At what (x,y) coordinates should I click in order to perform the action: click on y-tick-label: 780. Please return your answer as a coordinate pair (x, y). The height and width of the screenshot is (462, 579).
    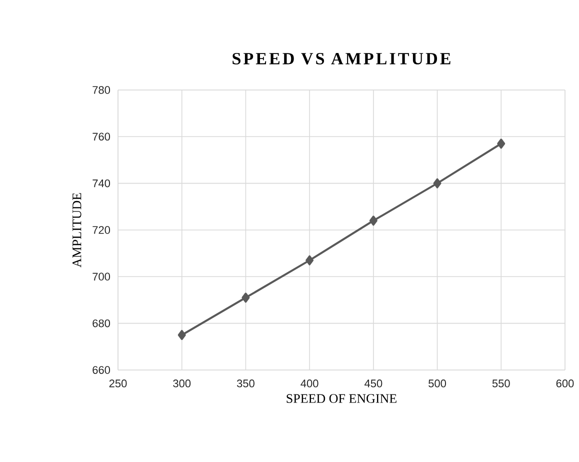
    Looking at the image, I should click on (101, 90).